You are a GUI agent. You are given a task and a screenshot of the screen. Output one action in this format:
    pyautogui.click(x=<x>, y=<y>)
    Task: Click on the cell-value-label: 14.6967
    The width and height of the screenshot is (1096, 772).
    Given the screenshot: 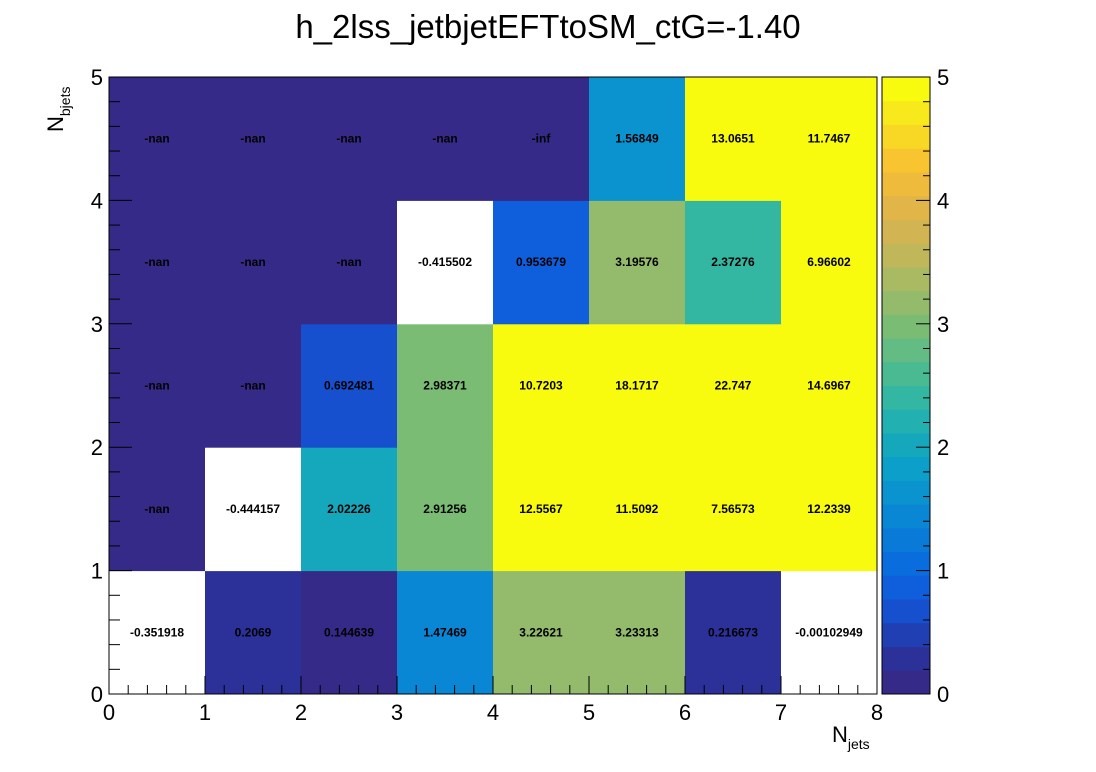 What is the action you would take?
    pyautogui.click(x=829, y=386)
    